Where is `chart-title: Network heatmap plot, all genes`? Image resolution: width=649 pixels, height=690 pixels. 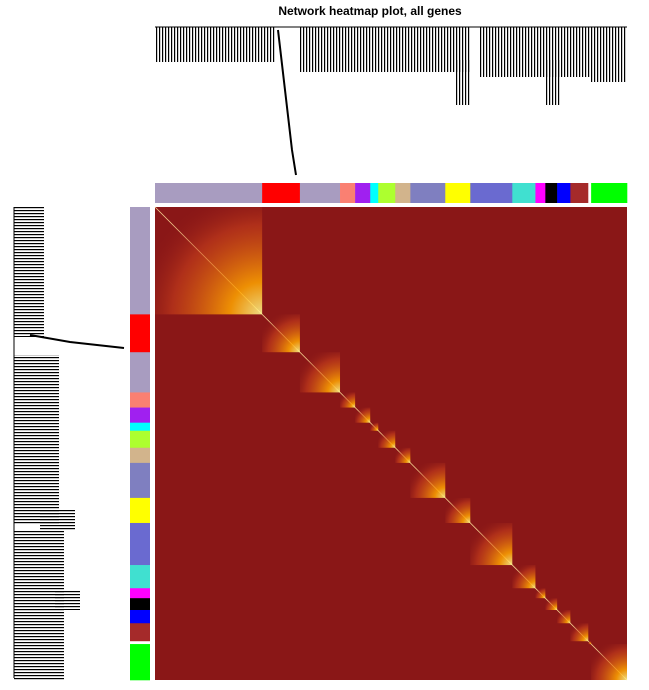 chart-title: Network heatmap plot, all genes is located at coordinates (370, 11).